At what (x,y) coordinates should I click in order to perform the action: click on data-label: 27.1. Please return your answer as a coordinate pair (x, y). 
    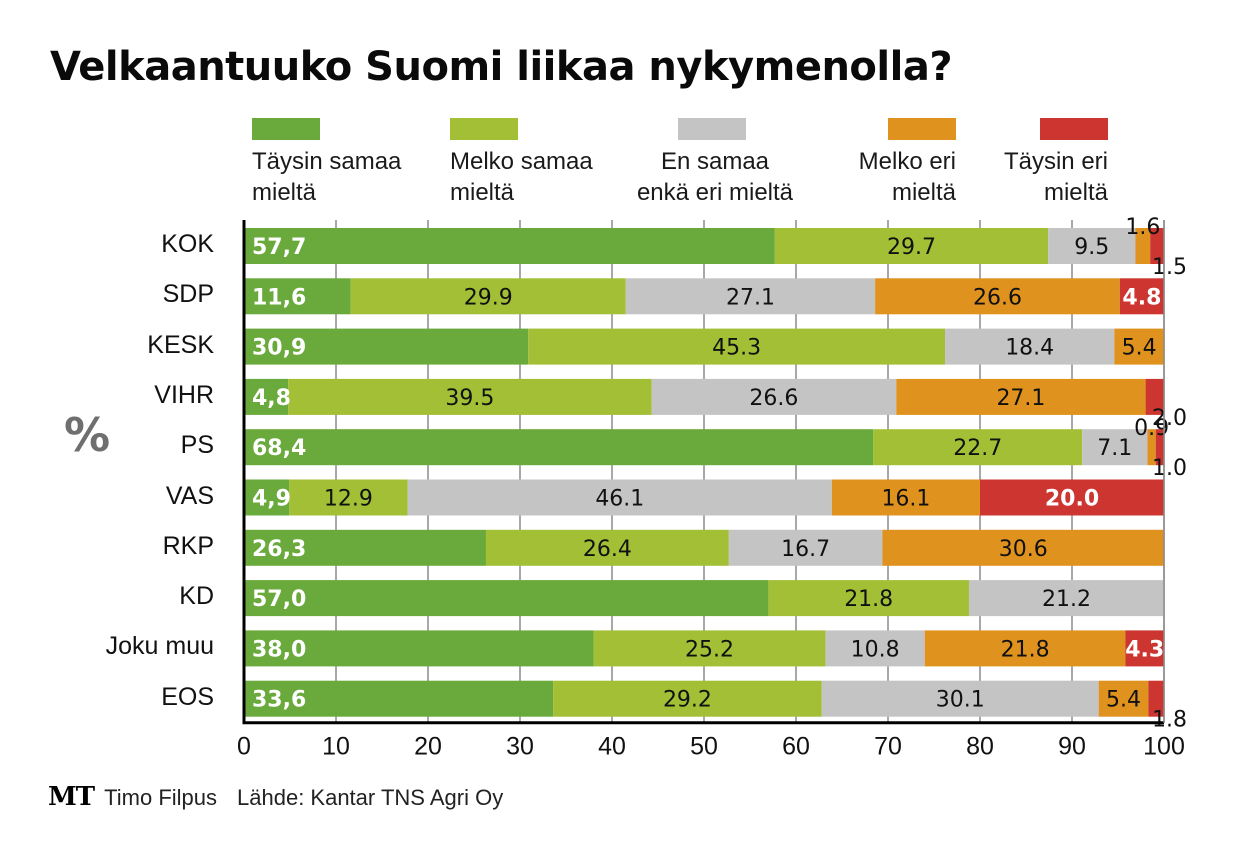
    Looking at the image, I should click on (750, 297).